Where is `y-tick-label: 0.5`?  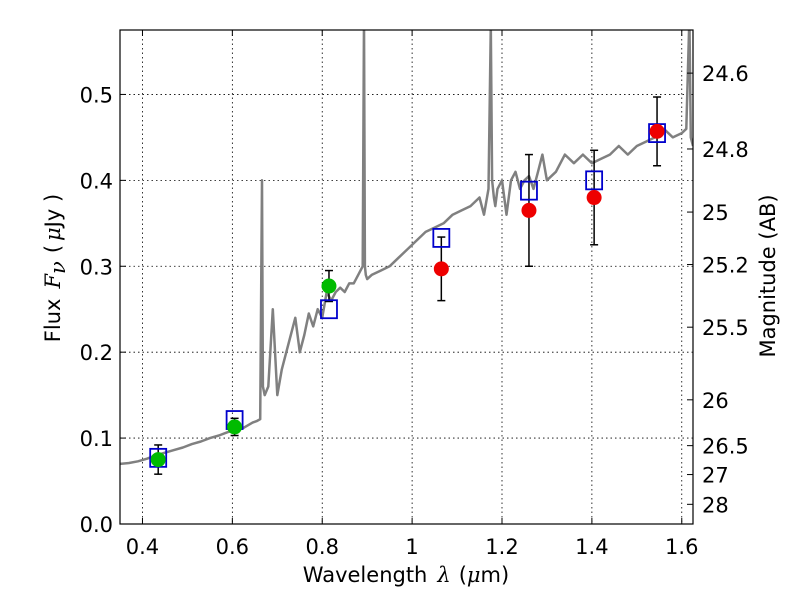
y-tick-label: 0.5 is located at coordinates (96, 95).